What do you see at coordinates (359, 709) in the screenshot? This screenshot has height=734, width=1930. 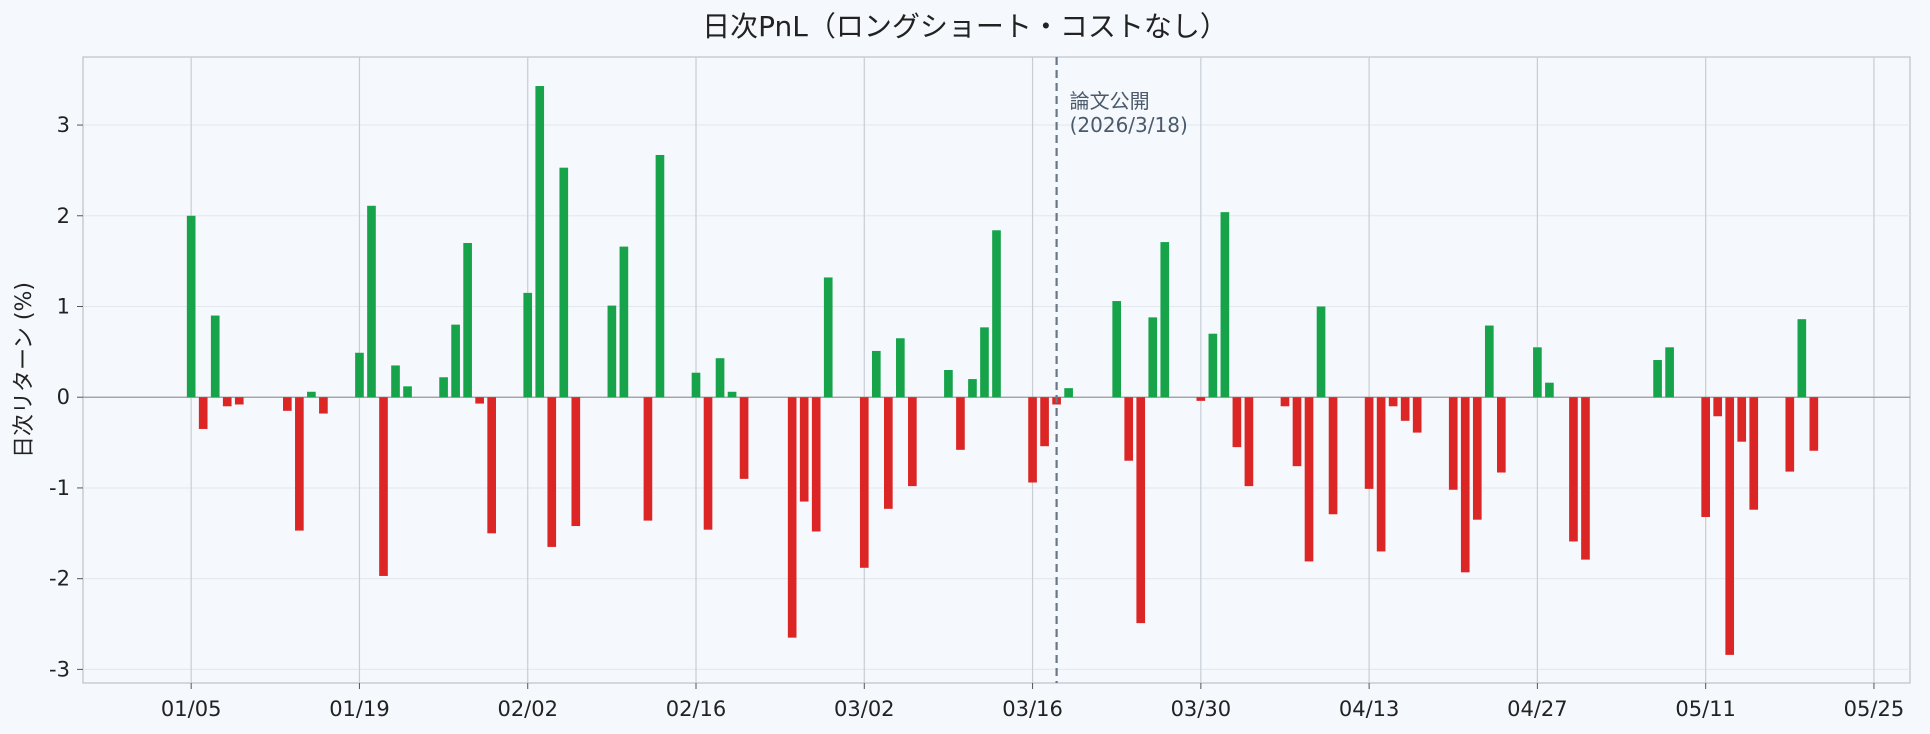 I see `x-tick-label: 01/19` at bounding box center [359, 709].